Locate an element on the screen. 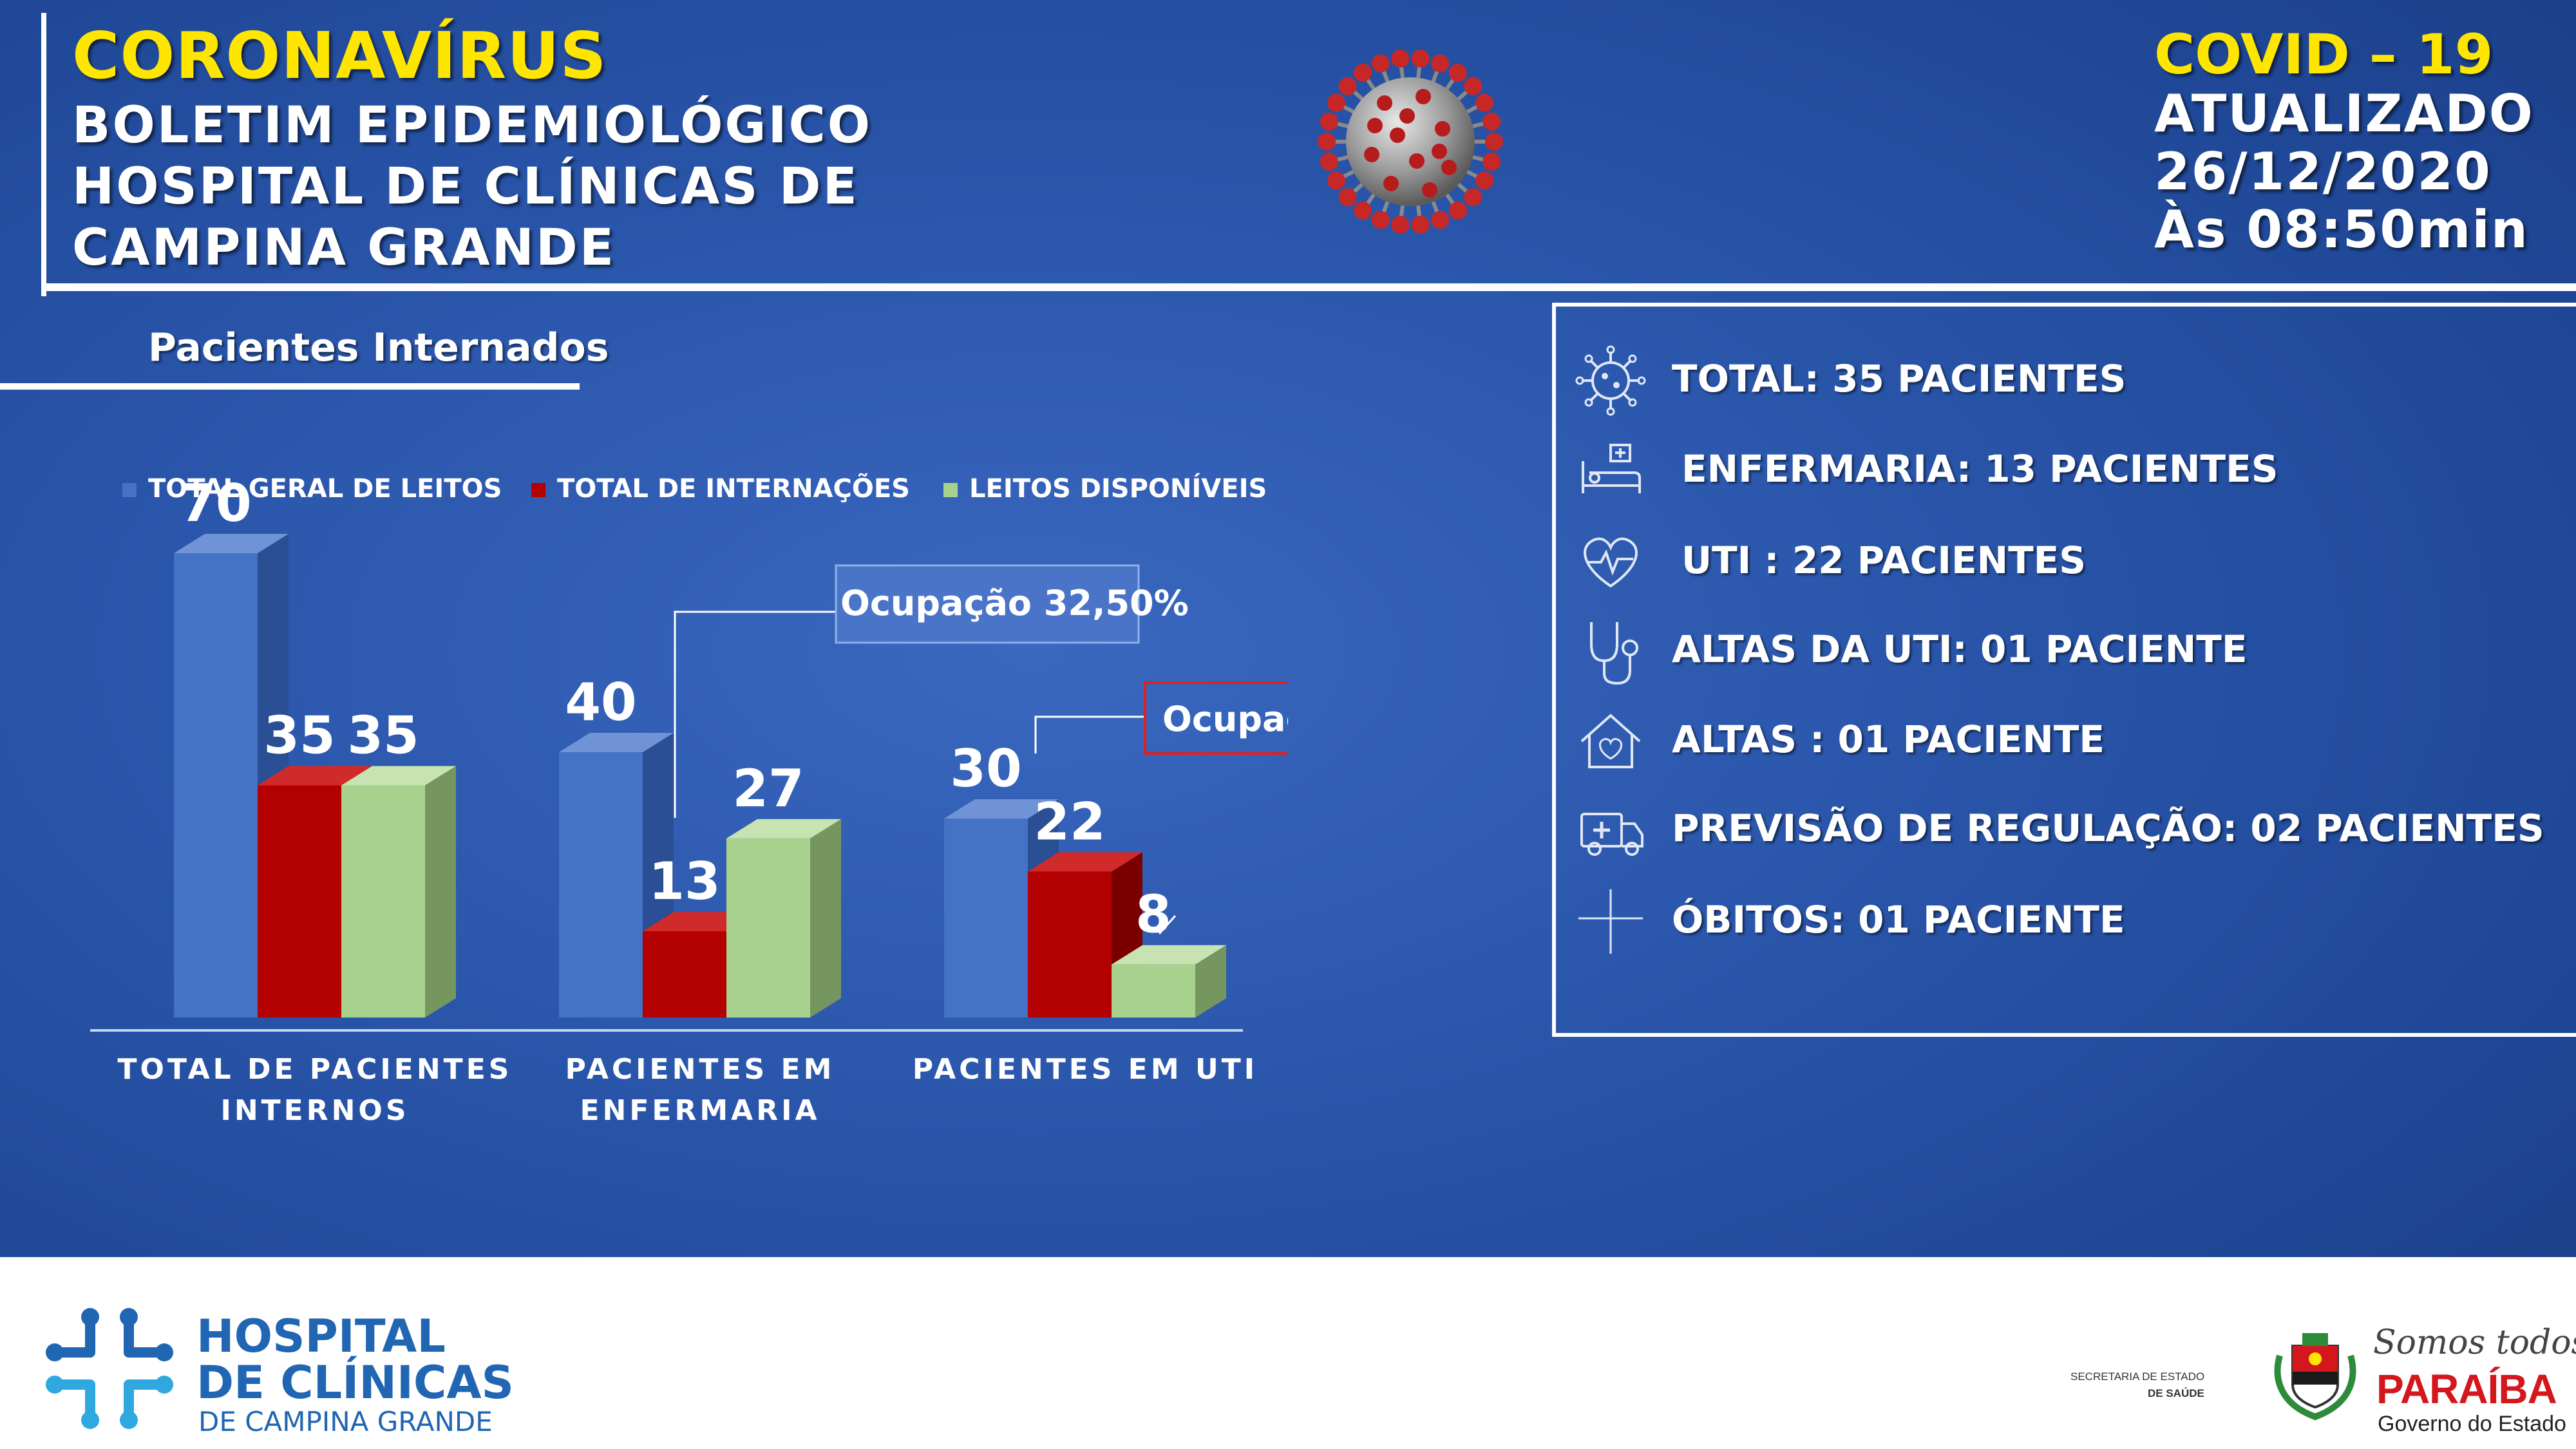 This screenshot has height=1449, width=2576. home-heart-icon is located at coordinates (1610, 741).